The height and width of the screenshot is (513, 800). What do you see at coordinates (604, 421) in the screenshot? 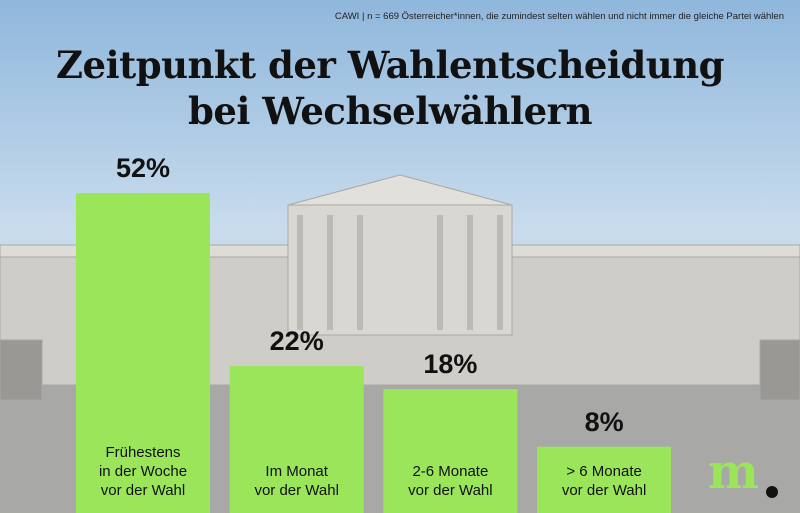
I see `value-label: 8%` at bounding box center [604, 421].